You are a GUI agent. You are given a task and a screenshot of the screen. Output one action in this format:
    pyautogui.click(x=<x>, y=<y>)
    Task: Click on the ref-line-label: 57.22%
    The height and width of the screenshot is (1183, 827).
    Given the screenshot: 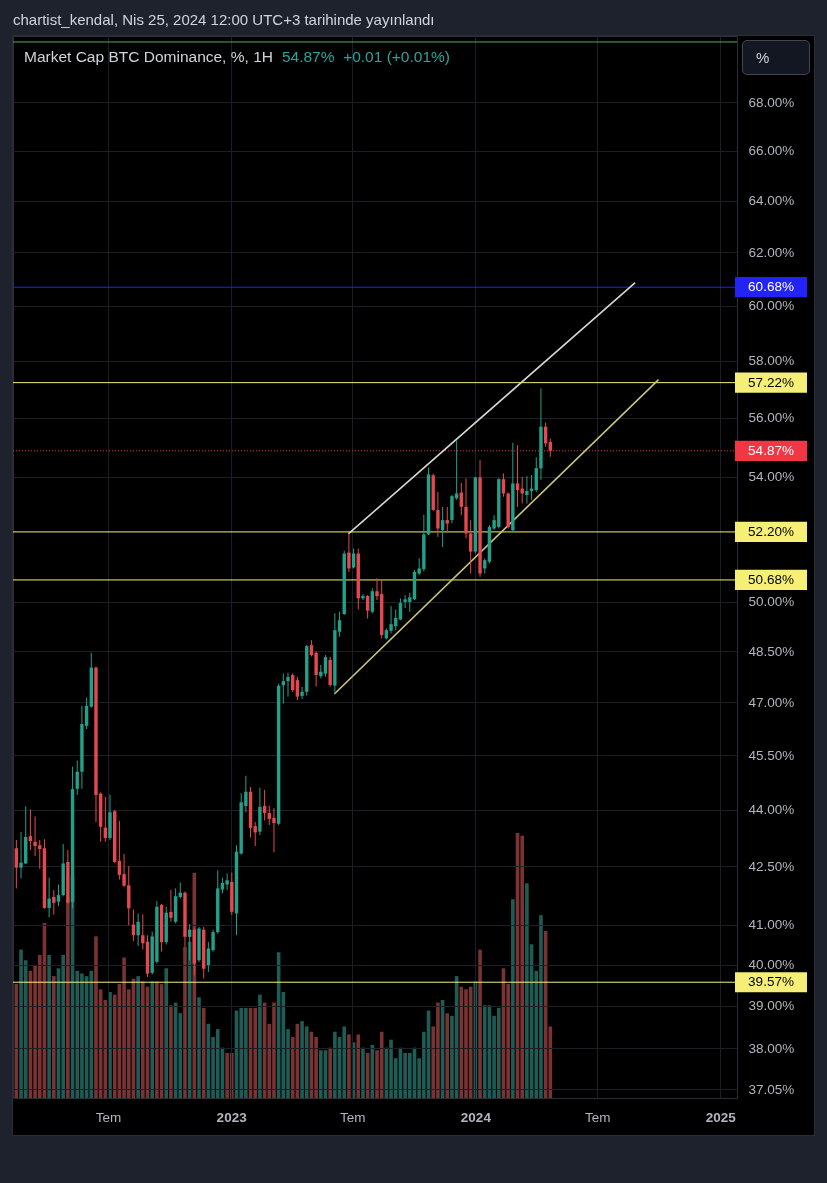 What is the action you would take?
    pyautogui.click(x=771, y=382)
    